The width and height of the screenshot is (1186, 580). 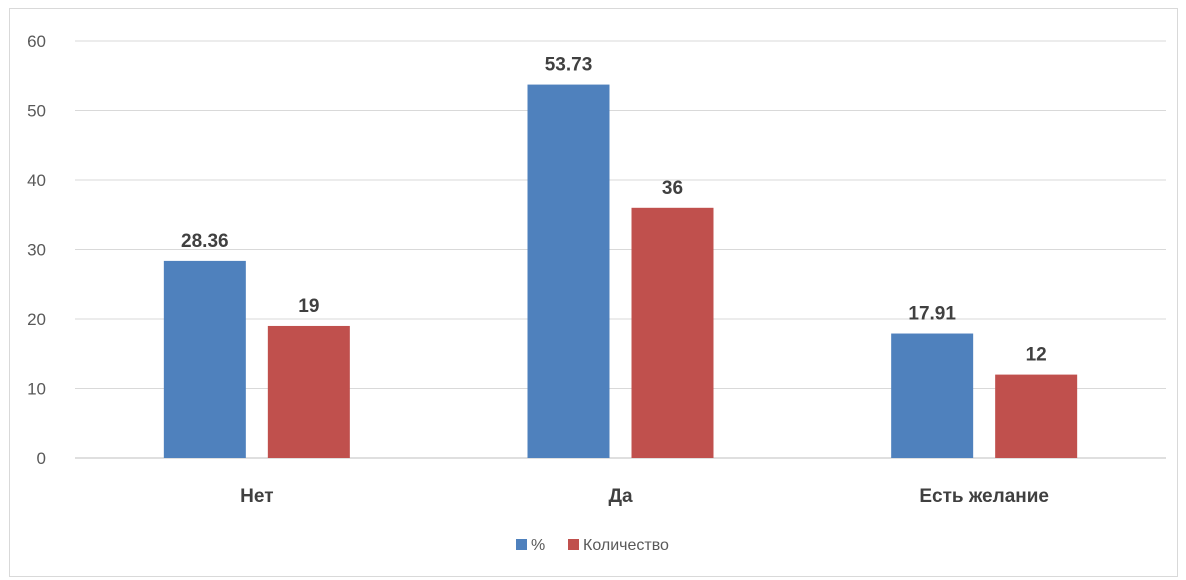 What do you see at coordinates (626, 545) in the screenshot?
I see `legend-label: Количество` at bounding box center [626, 545].